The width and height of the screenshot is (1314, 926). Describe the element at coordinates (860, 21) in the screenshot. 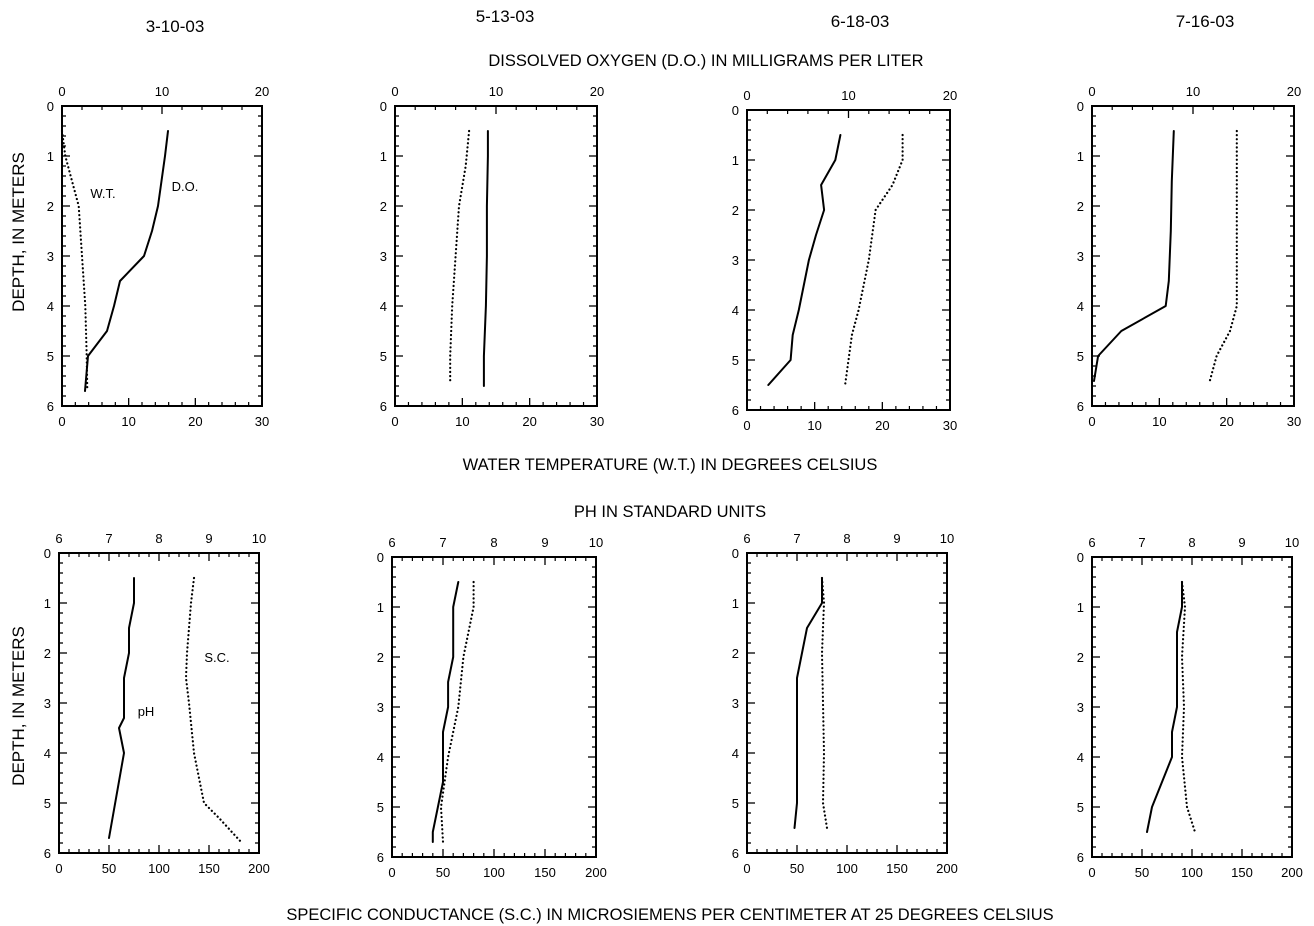

I see `date-header-3: 6-18-03` at that location.